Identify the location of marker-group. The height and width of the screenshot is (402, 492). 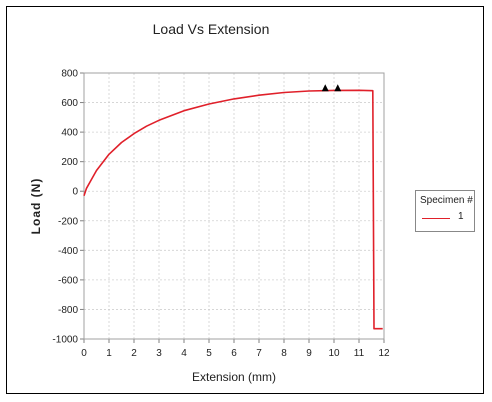
(331, 88).